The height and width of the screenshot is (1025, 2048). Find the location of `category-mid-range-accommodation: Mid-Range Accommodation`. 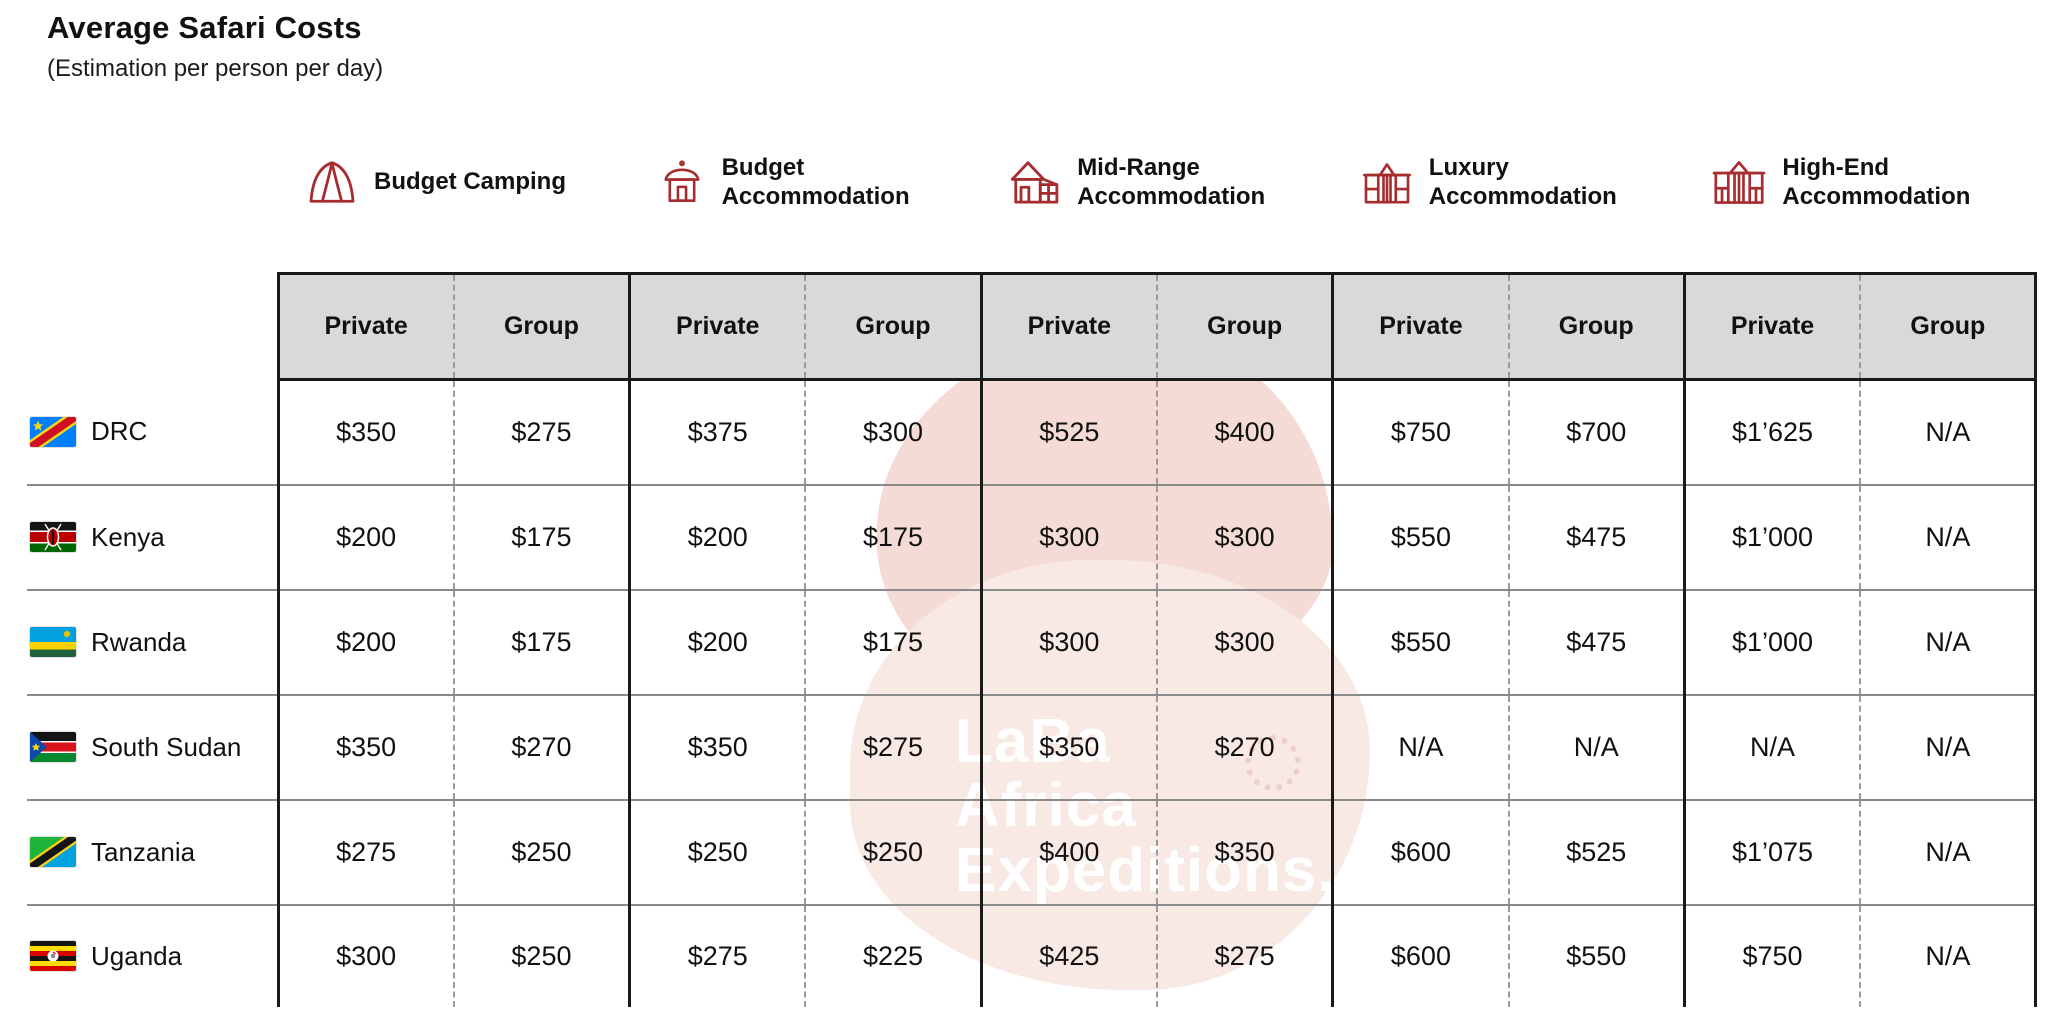

category-mid-range-accommodation: Mid-Range Accommodation is located at coordinates (1157, 182).